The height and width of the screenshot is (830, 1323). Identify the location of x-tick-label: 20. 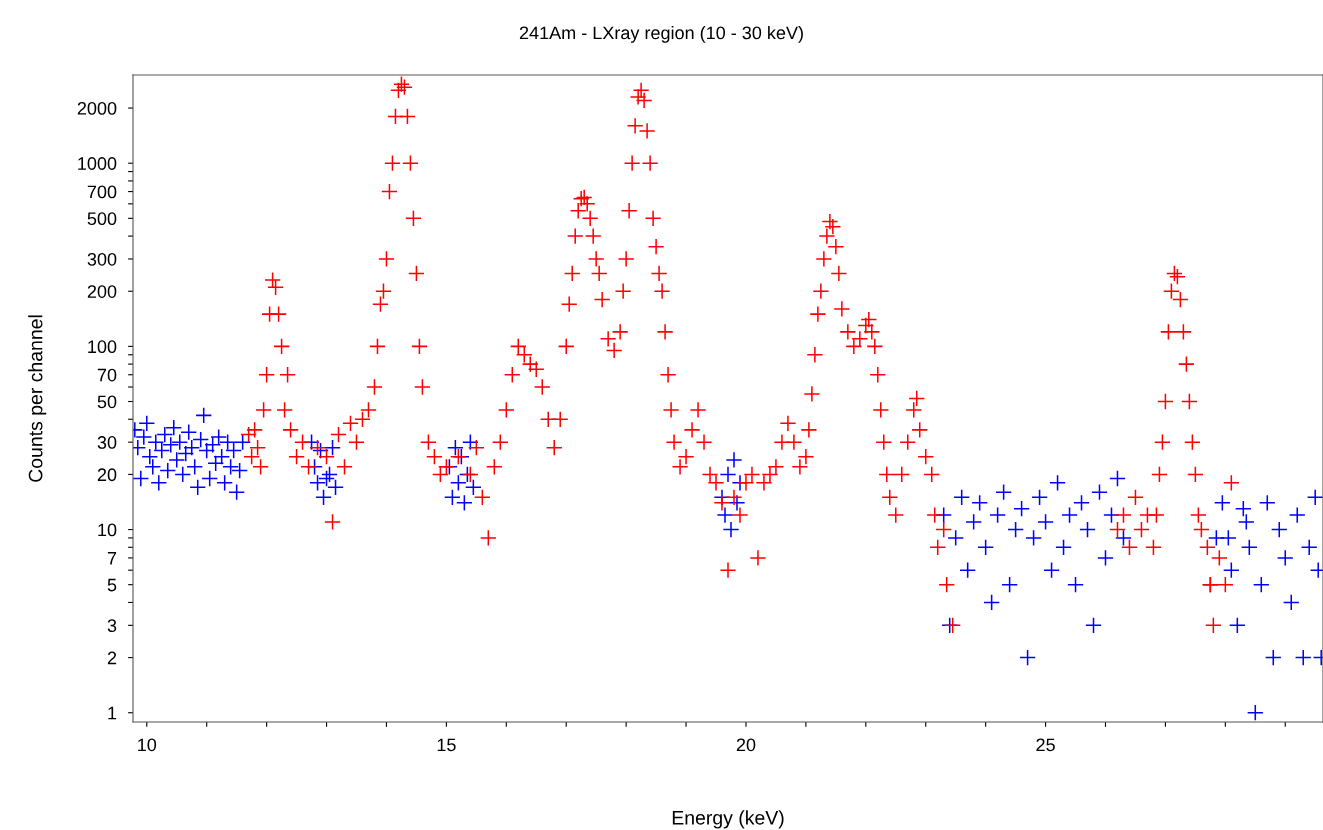
(746, 745).